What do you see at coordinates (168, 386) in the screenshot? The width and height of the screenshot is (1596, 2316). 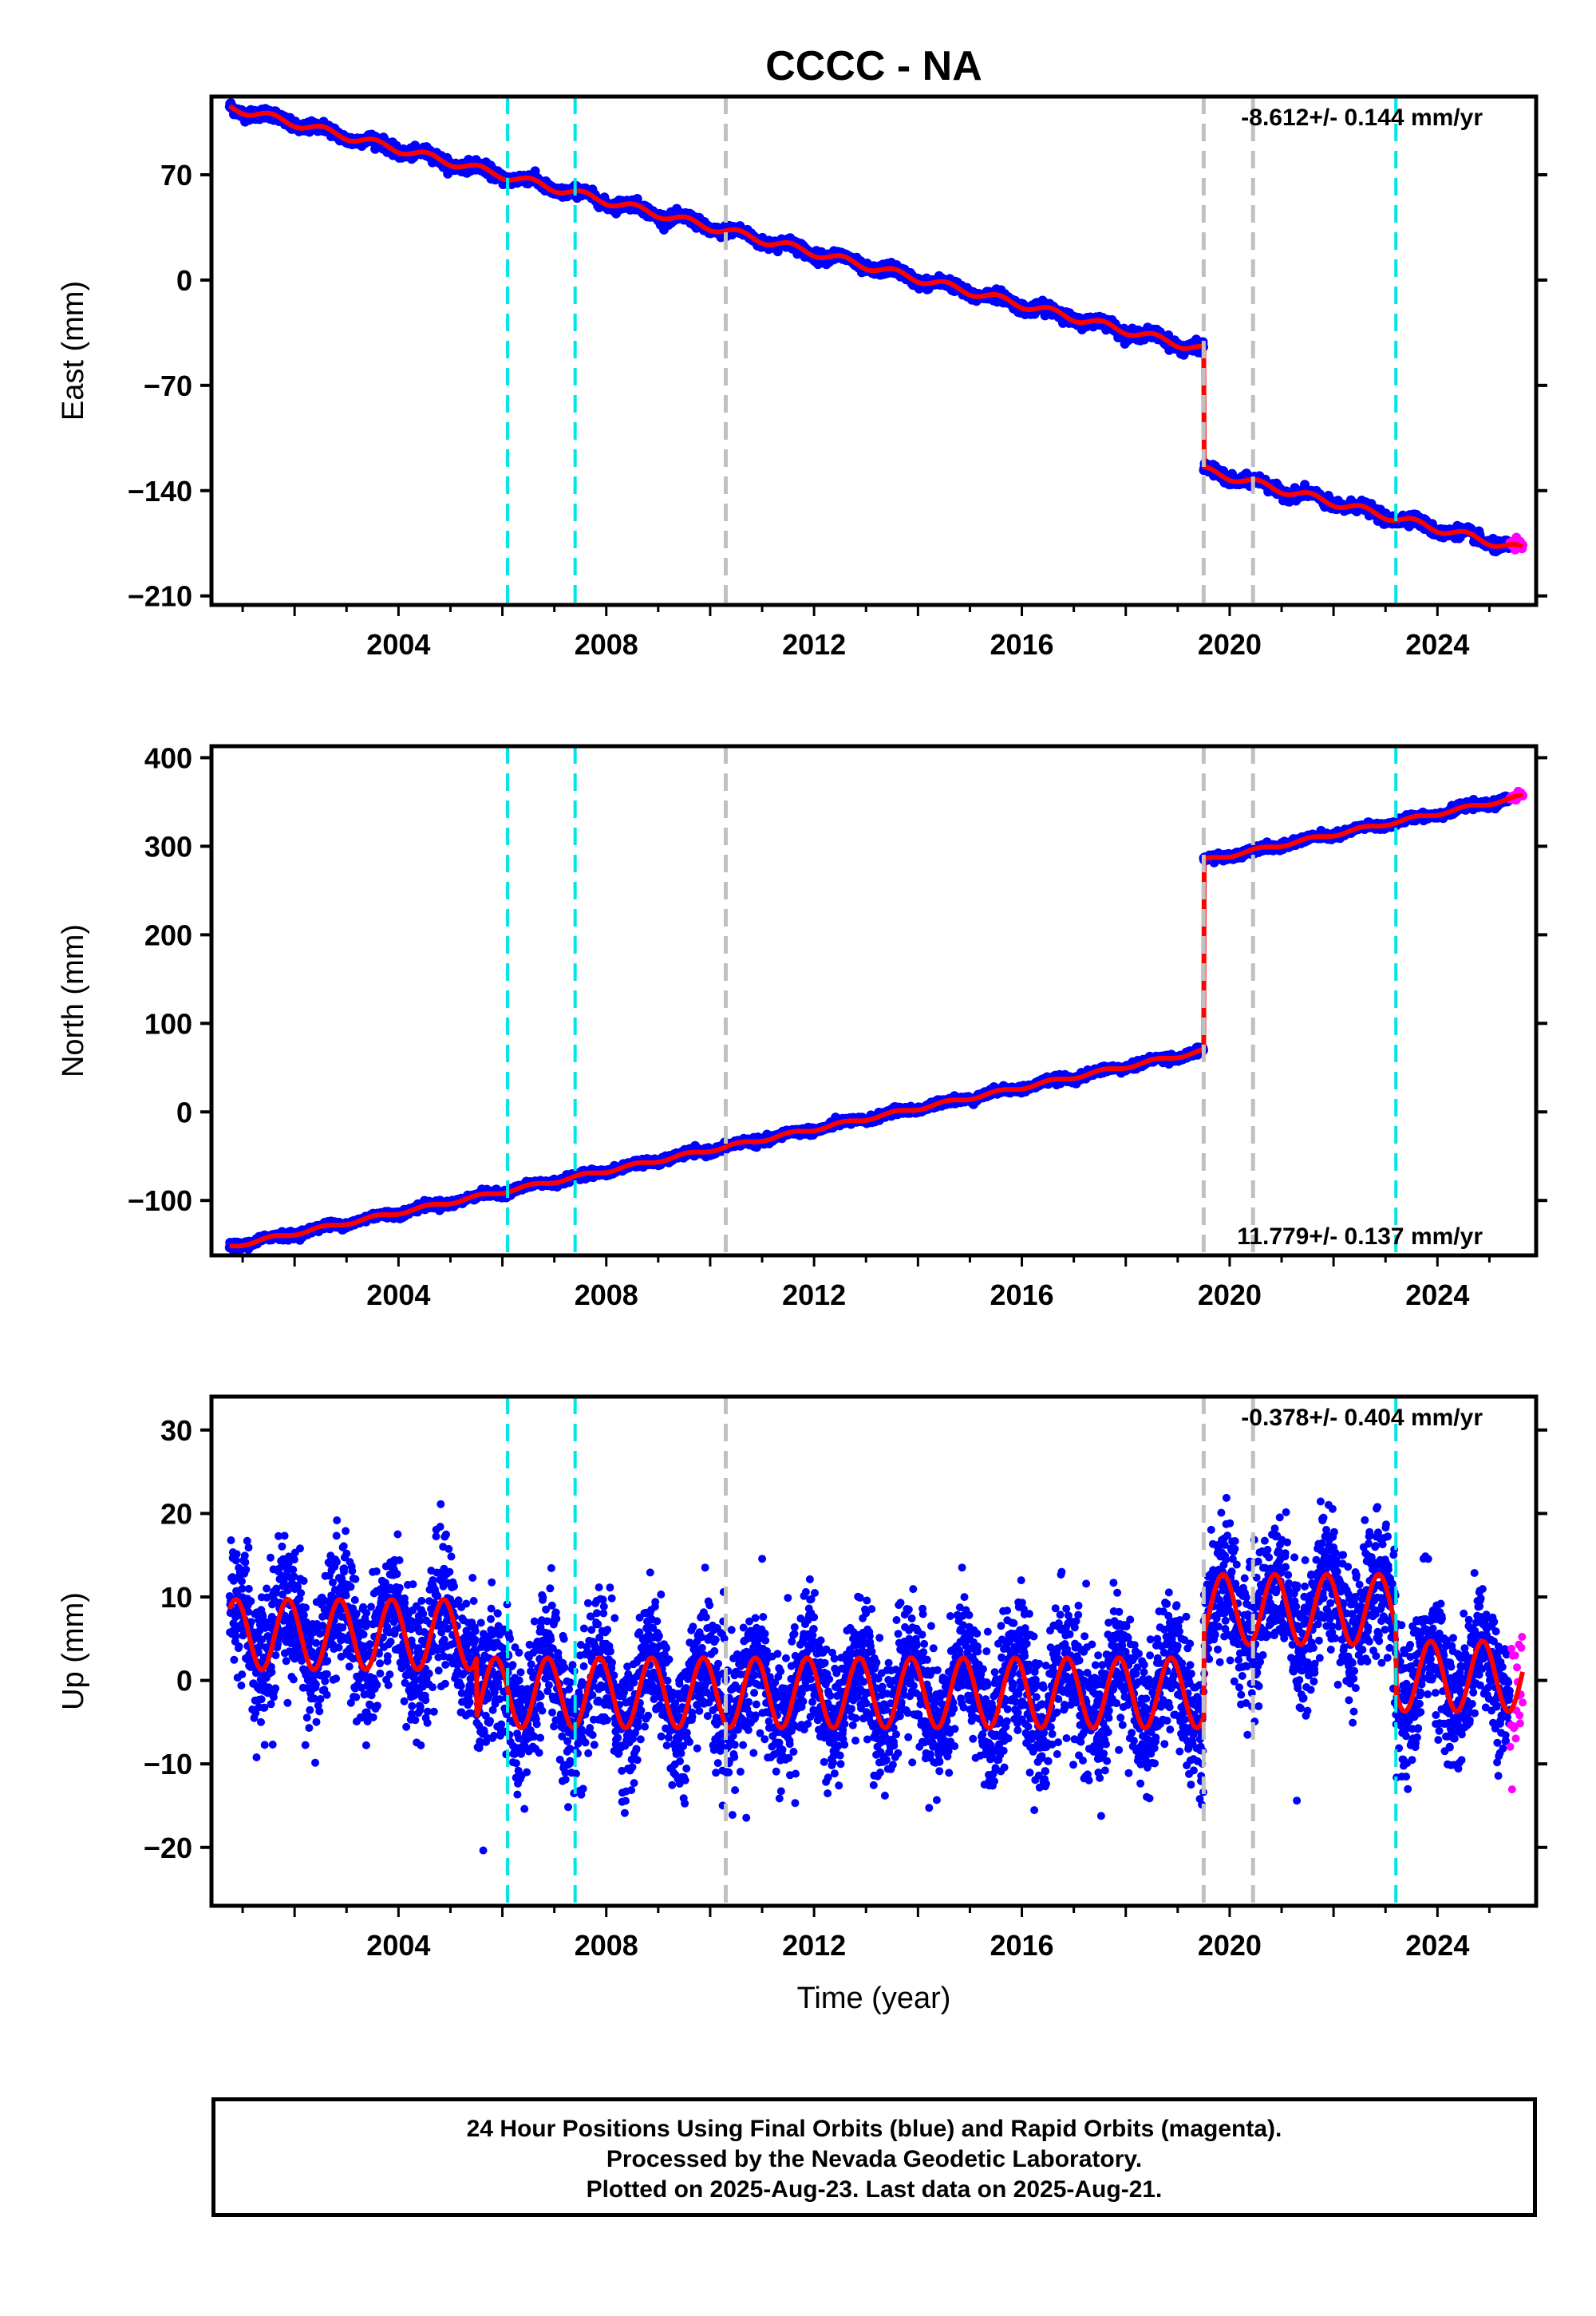 I see `y-tick-label: −70` at bounding box center [168, 386].